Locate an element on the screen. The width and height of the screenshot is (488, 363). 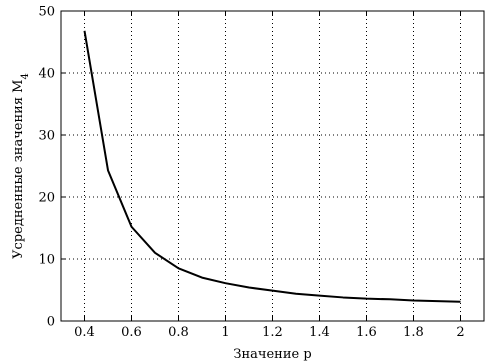
x-tick-label: 1.4 is located at coordinates (319, 332).